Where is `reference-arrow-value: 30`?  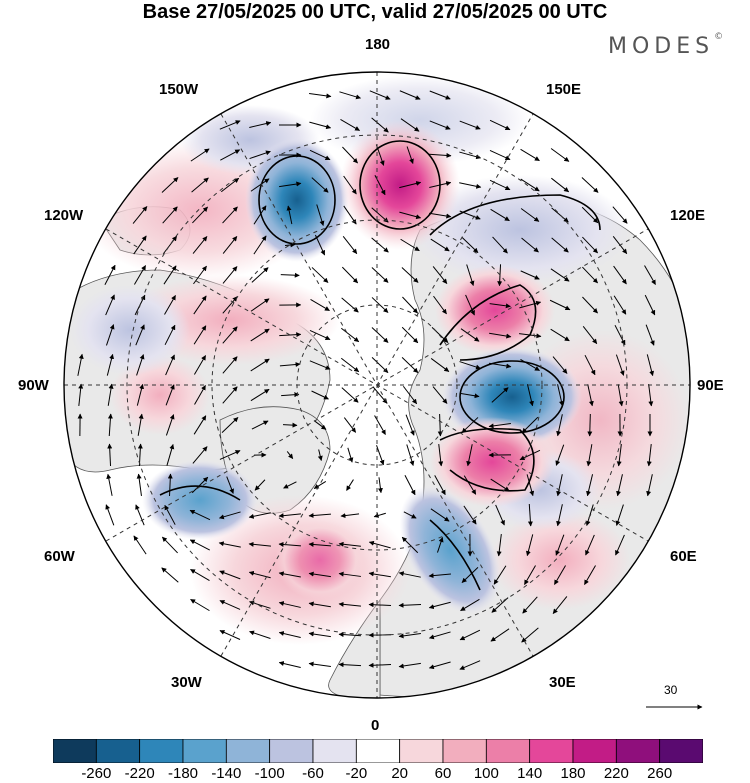
reference-arrow-value: 30 is located at coordinates (671, 690).